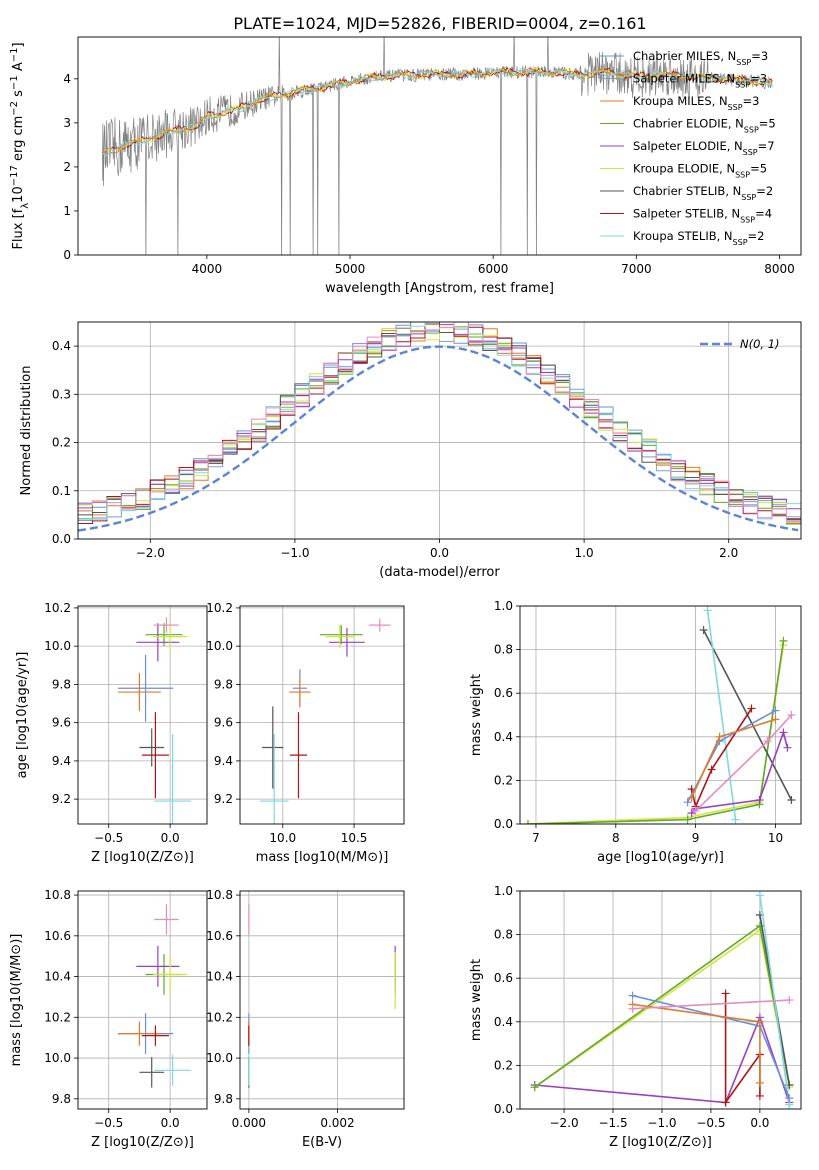  I want to click on legend-label: Chabrier MILES, NSSP=3, so click(700, 58).